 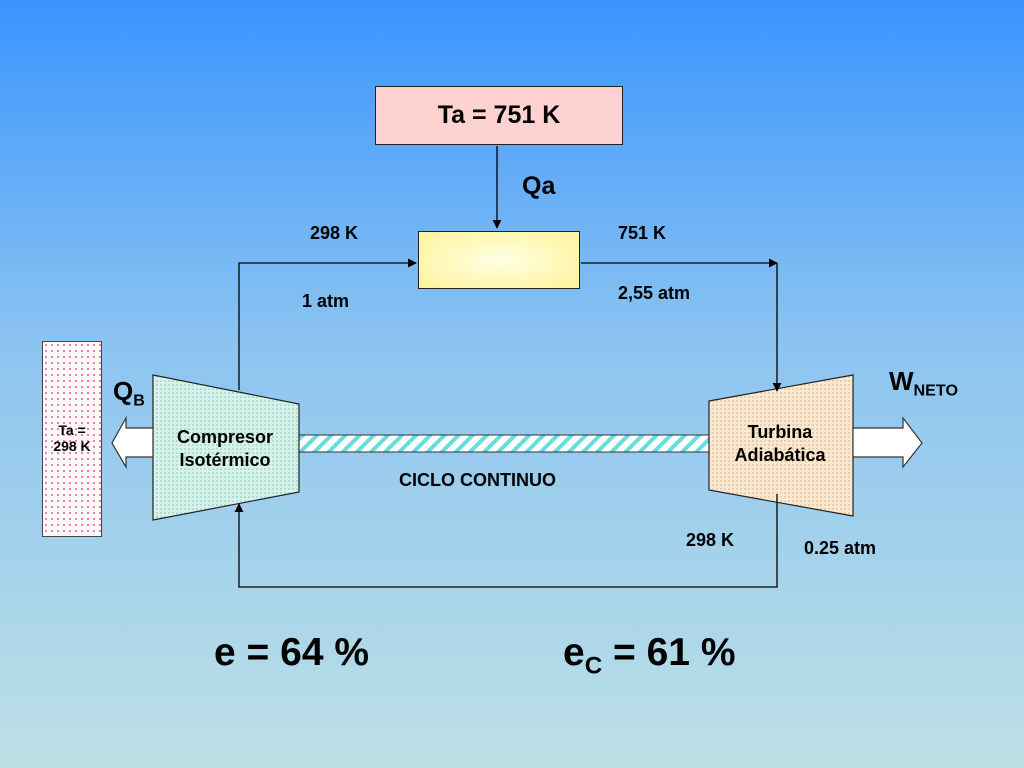 I want to click on cold-reservoir, so click(x=72, y=439).